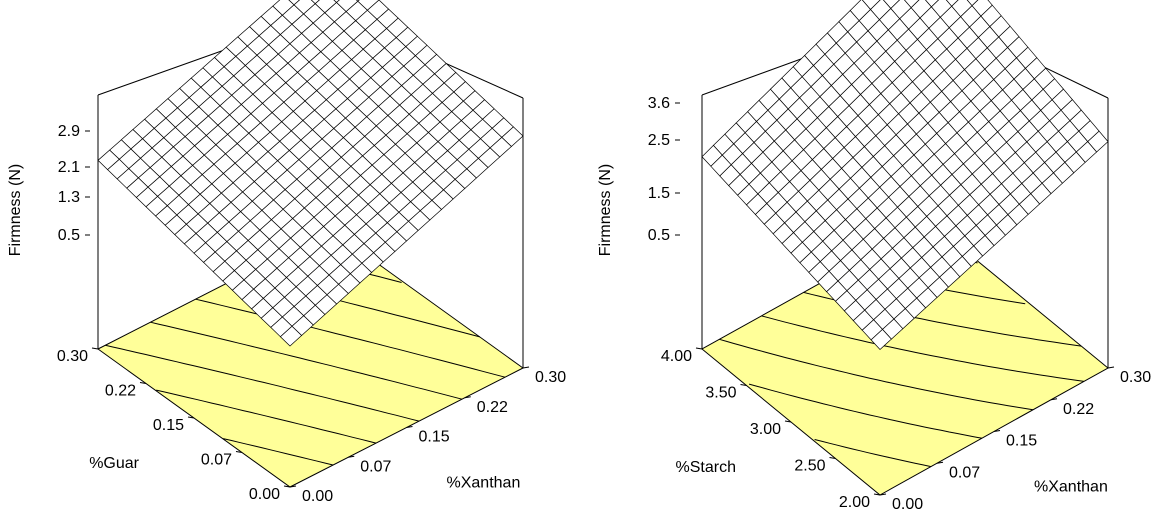 This screenshot has height=510, width=1175. I want to click on y-tick-label: 0.00, so click(264, 494).